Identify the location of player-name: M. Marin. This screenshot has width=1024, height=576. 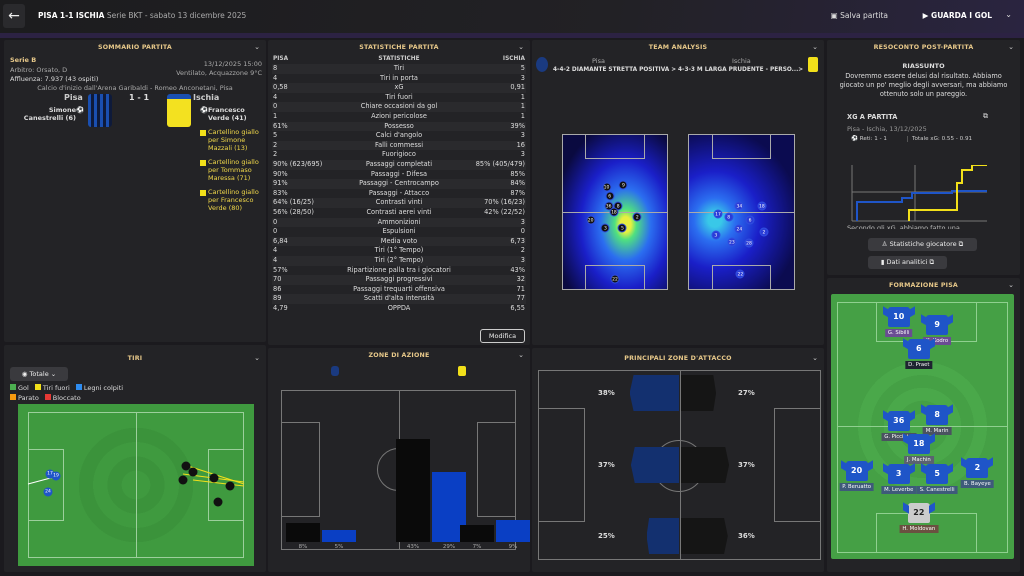
(937, 431).